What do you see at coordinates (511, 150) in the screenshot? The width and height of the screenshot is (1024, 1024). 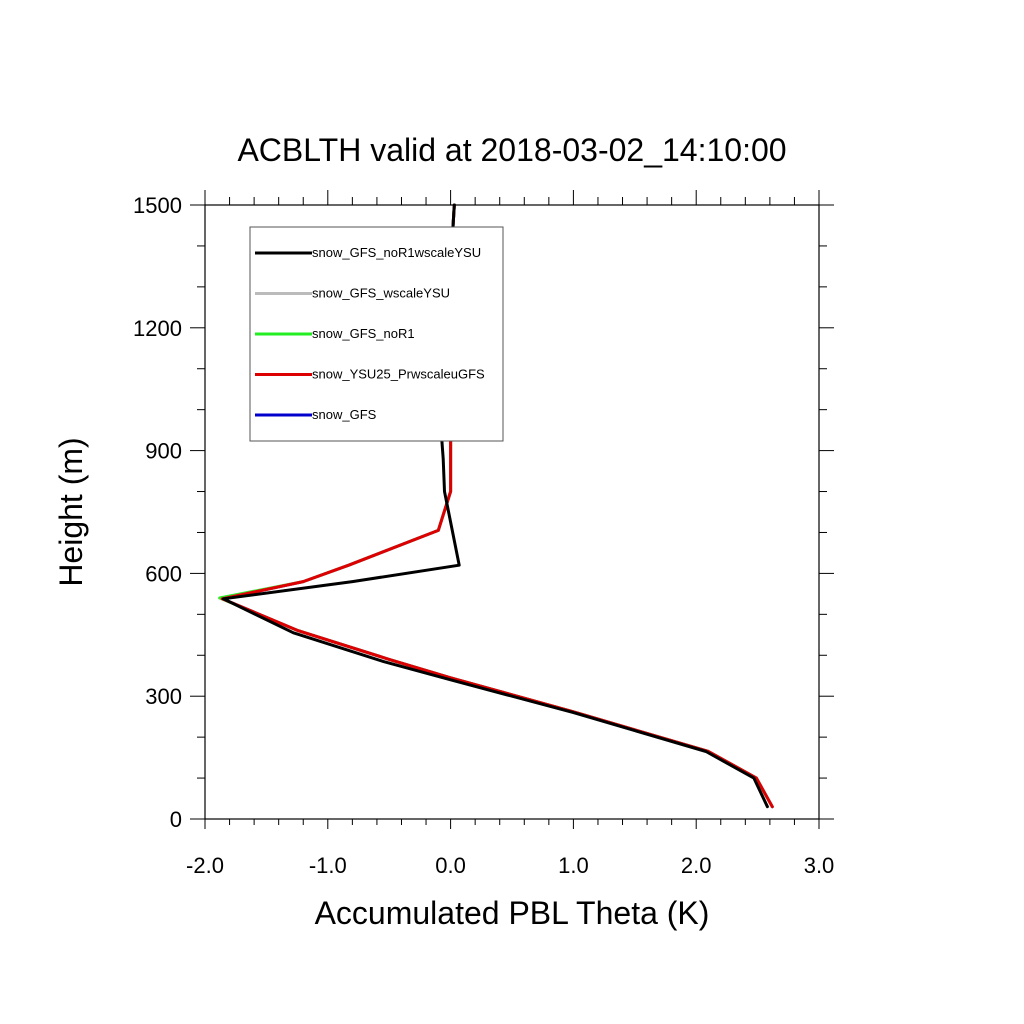 I see `chart-title: ACBLTH valid at 2018-03-02_14:10:00` at bounding box center [511, 150].